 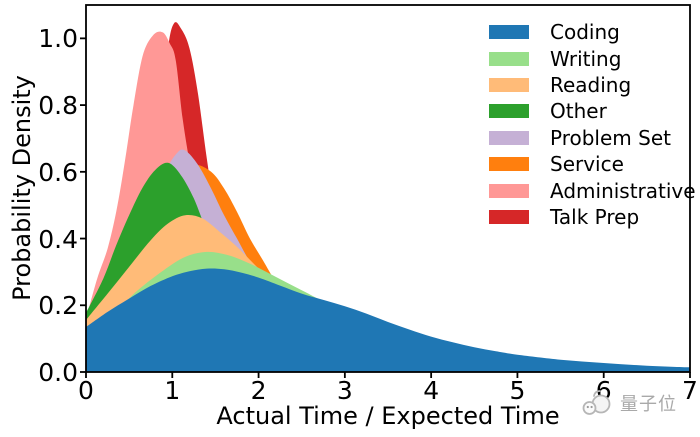 What do you see at coordinates (585, 32) in the screenshot?
I see `legend-label: Coding` at bounding box center [585, 32].